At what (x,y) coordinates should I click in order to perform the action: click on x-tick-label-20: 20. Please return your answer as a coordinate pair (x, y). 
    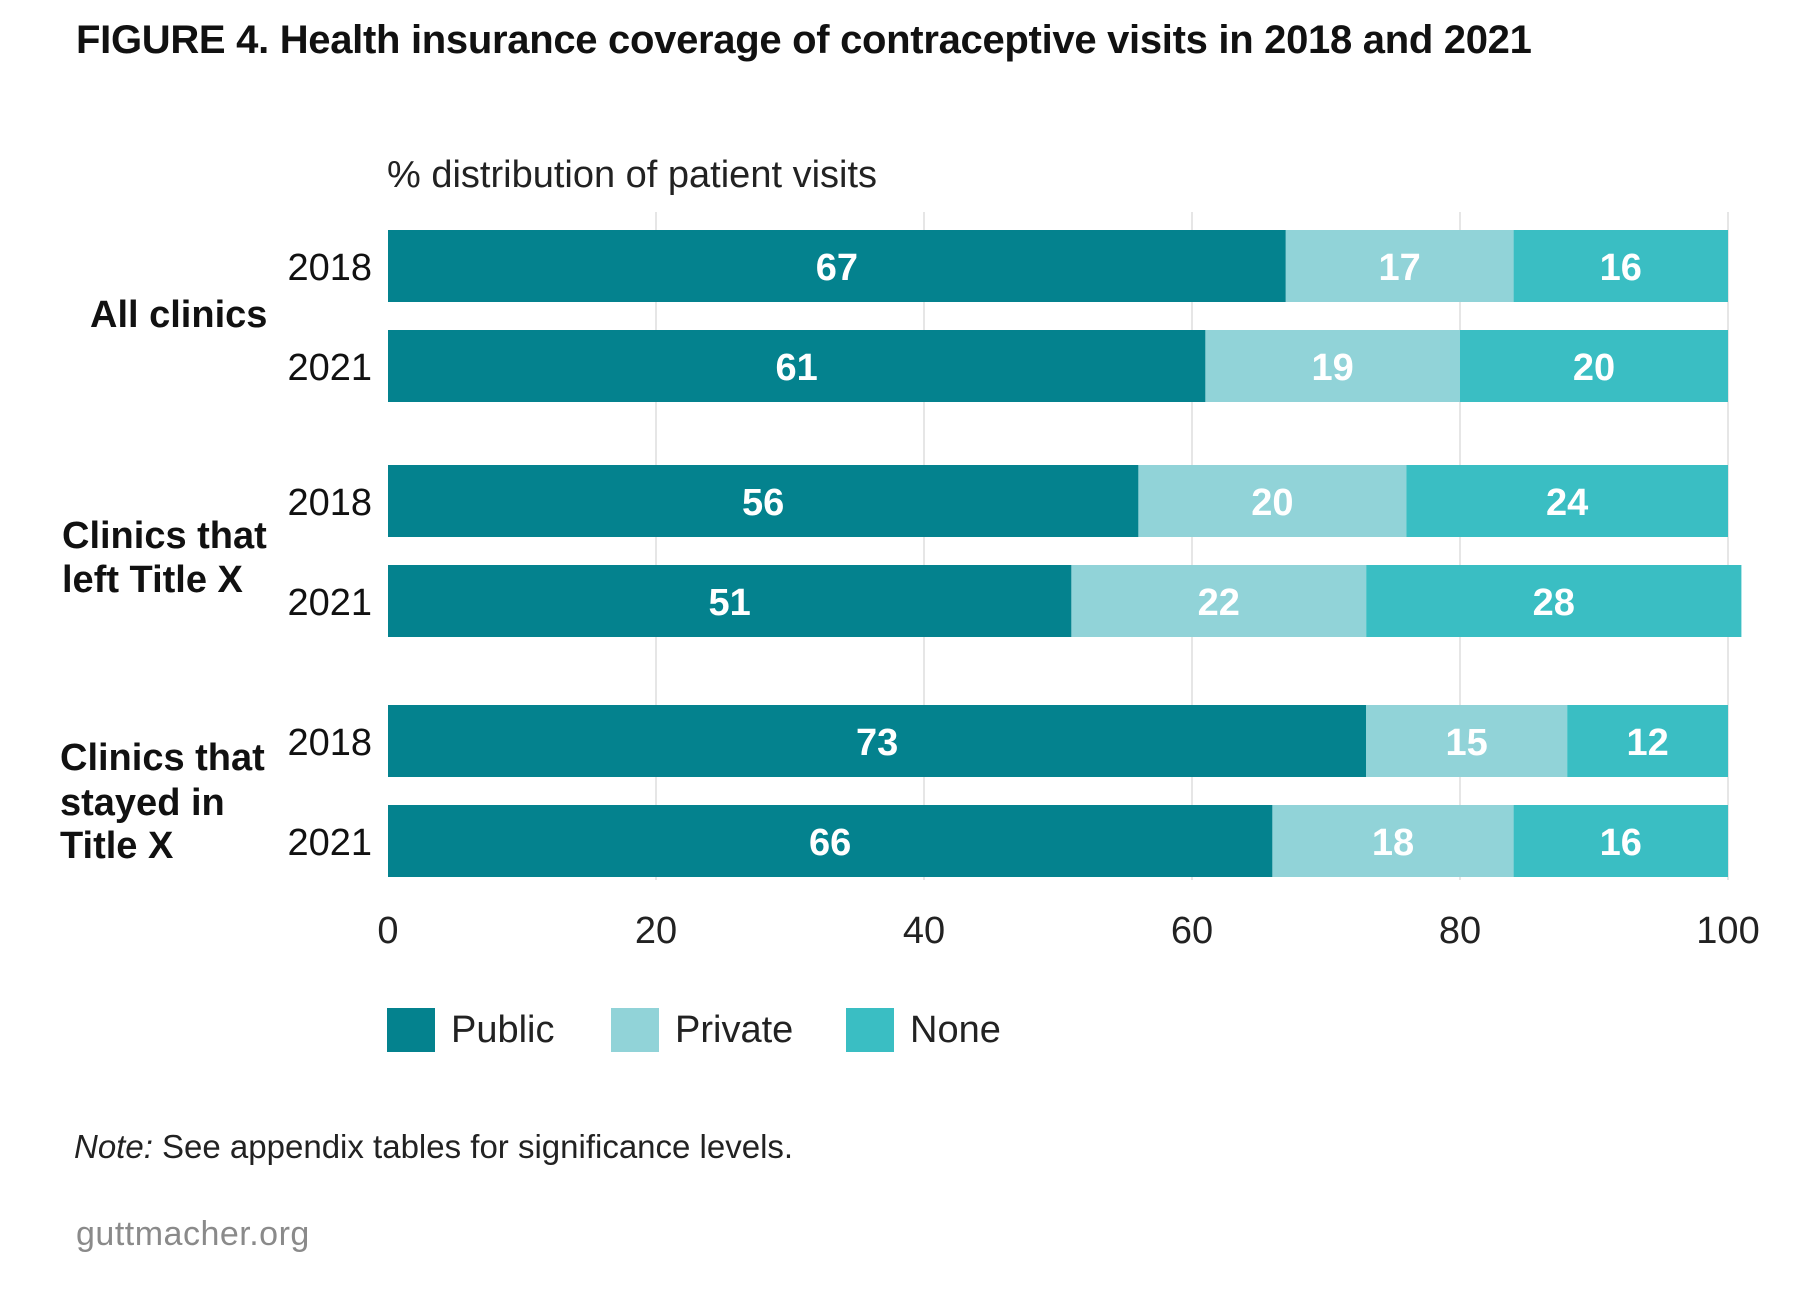
    Looking at the image, I should click on (656, 931).